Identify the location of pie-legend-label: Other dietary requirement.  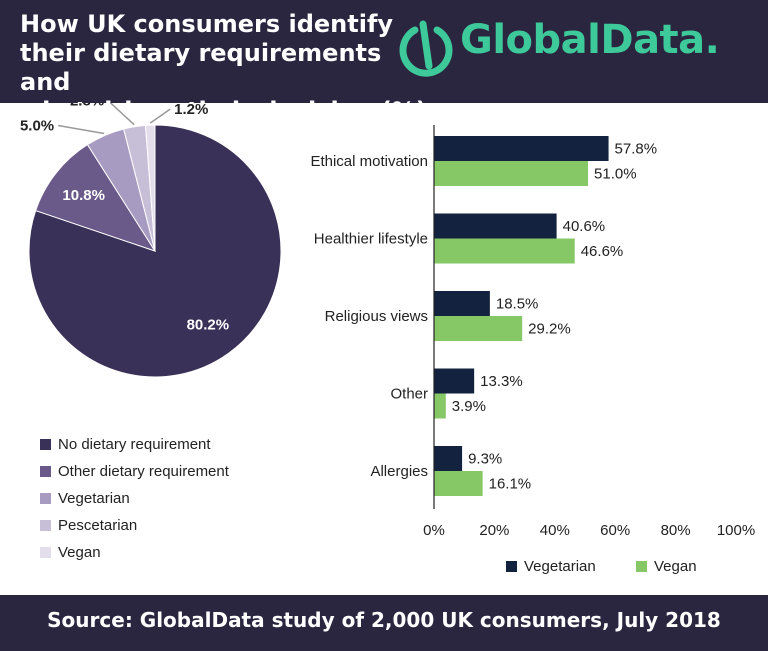
(143, 471).